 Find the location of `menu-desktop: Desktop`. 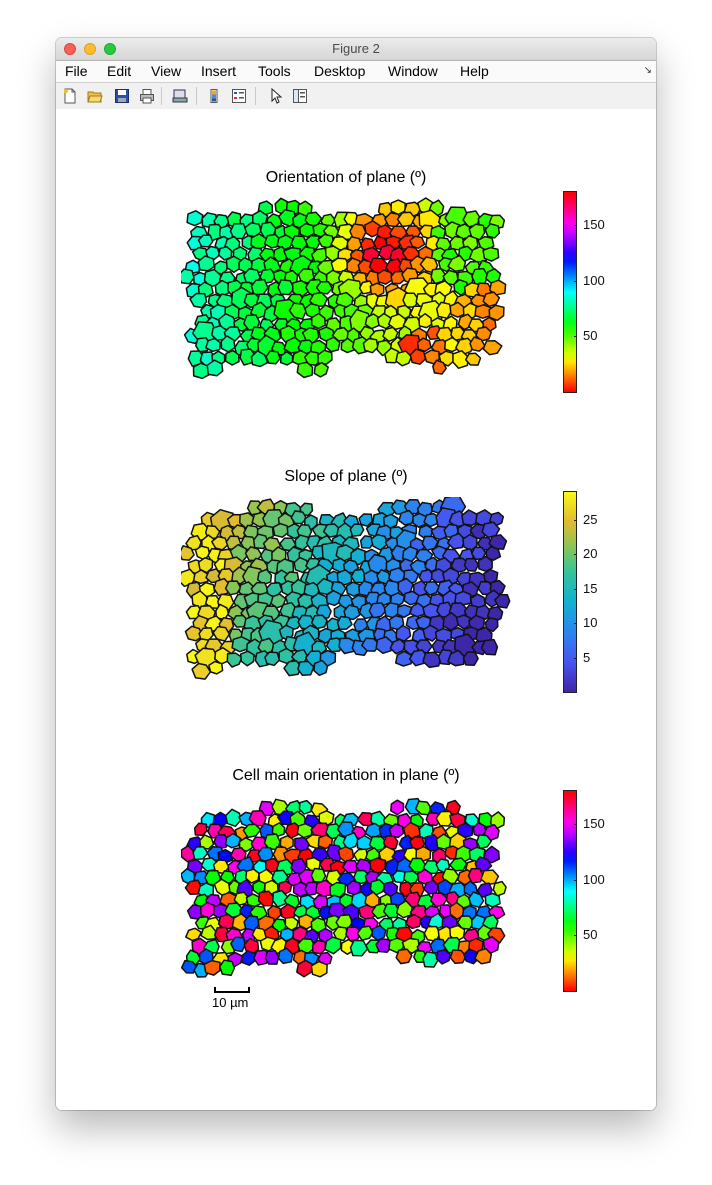

menu-desktop: Desktop is located at coordinates (340, 71).